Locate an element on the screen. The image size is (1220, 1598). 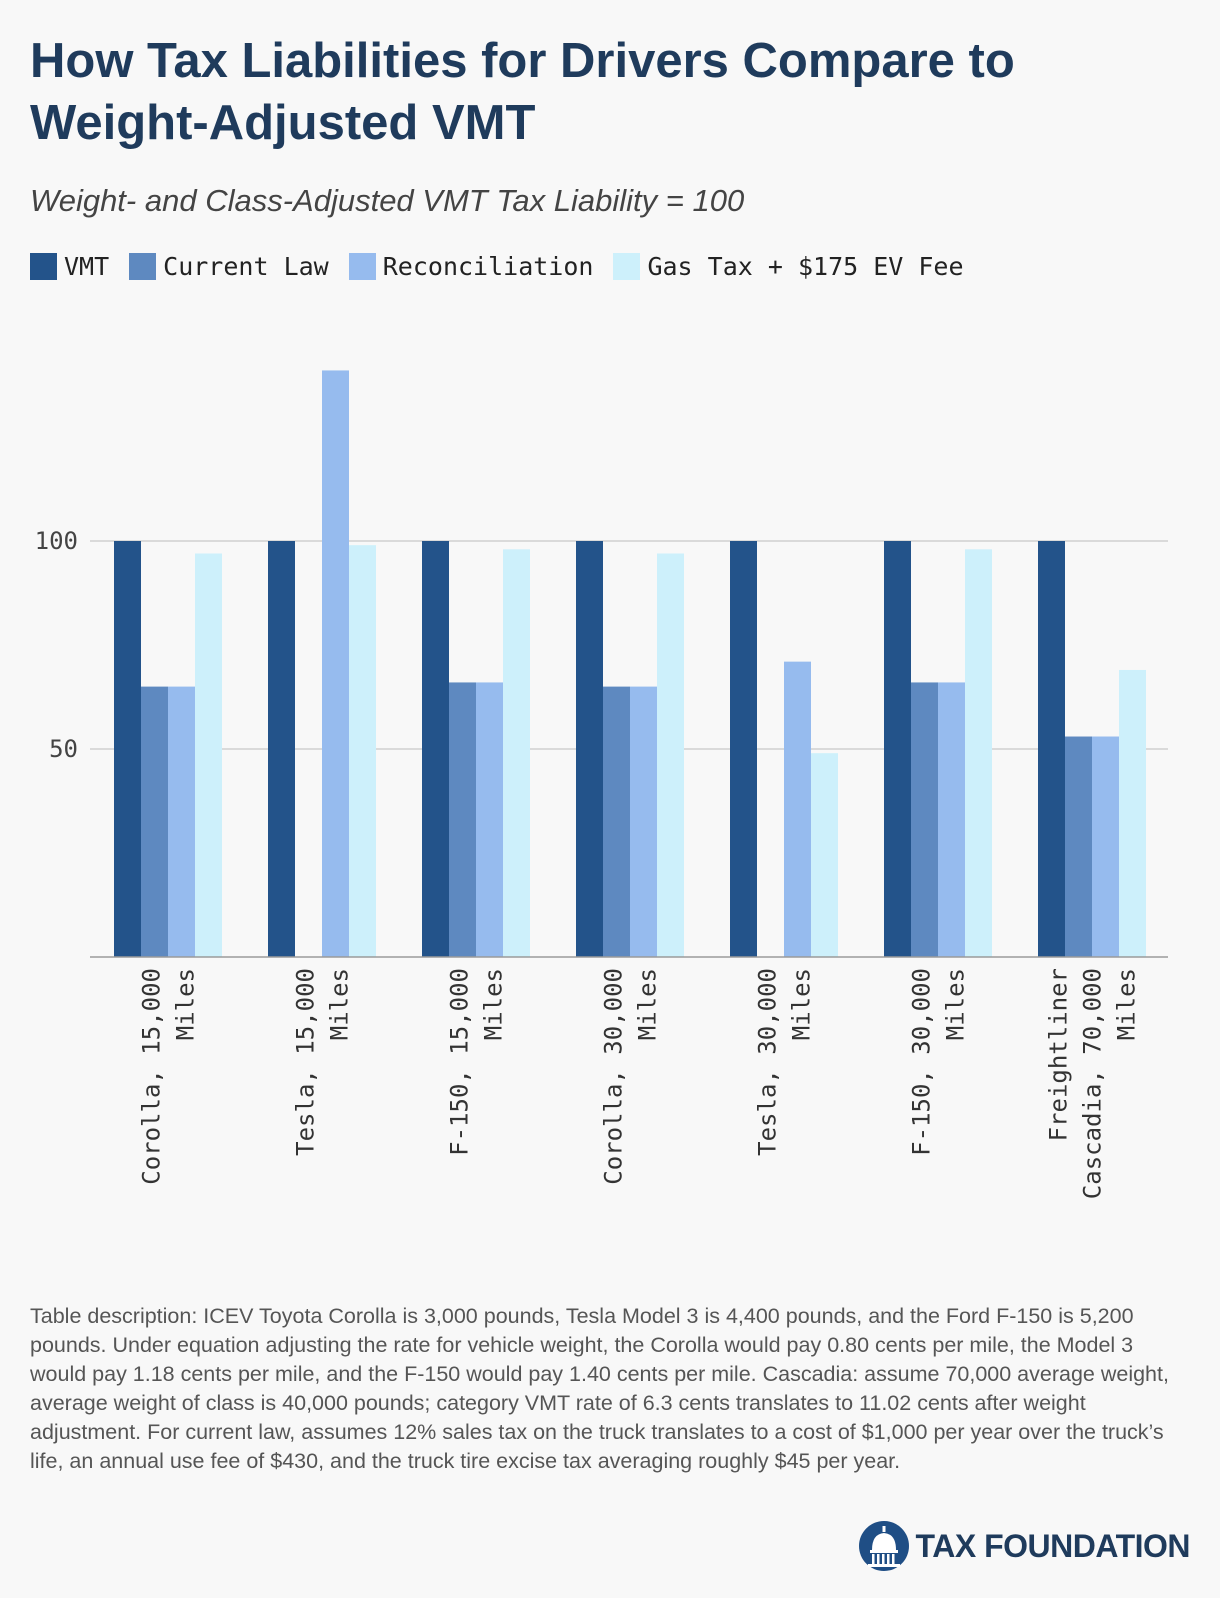
x-category-label: Freightliner is located at coordinates (1058, 1054).